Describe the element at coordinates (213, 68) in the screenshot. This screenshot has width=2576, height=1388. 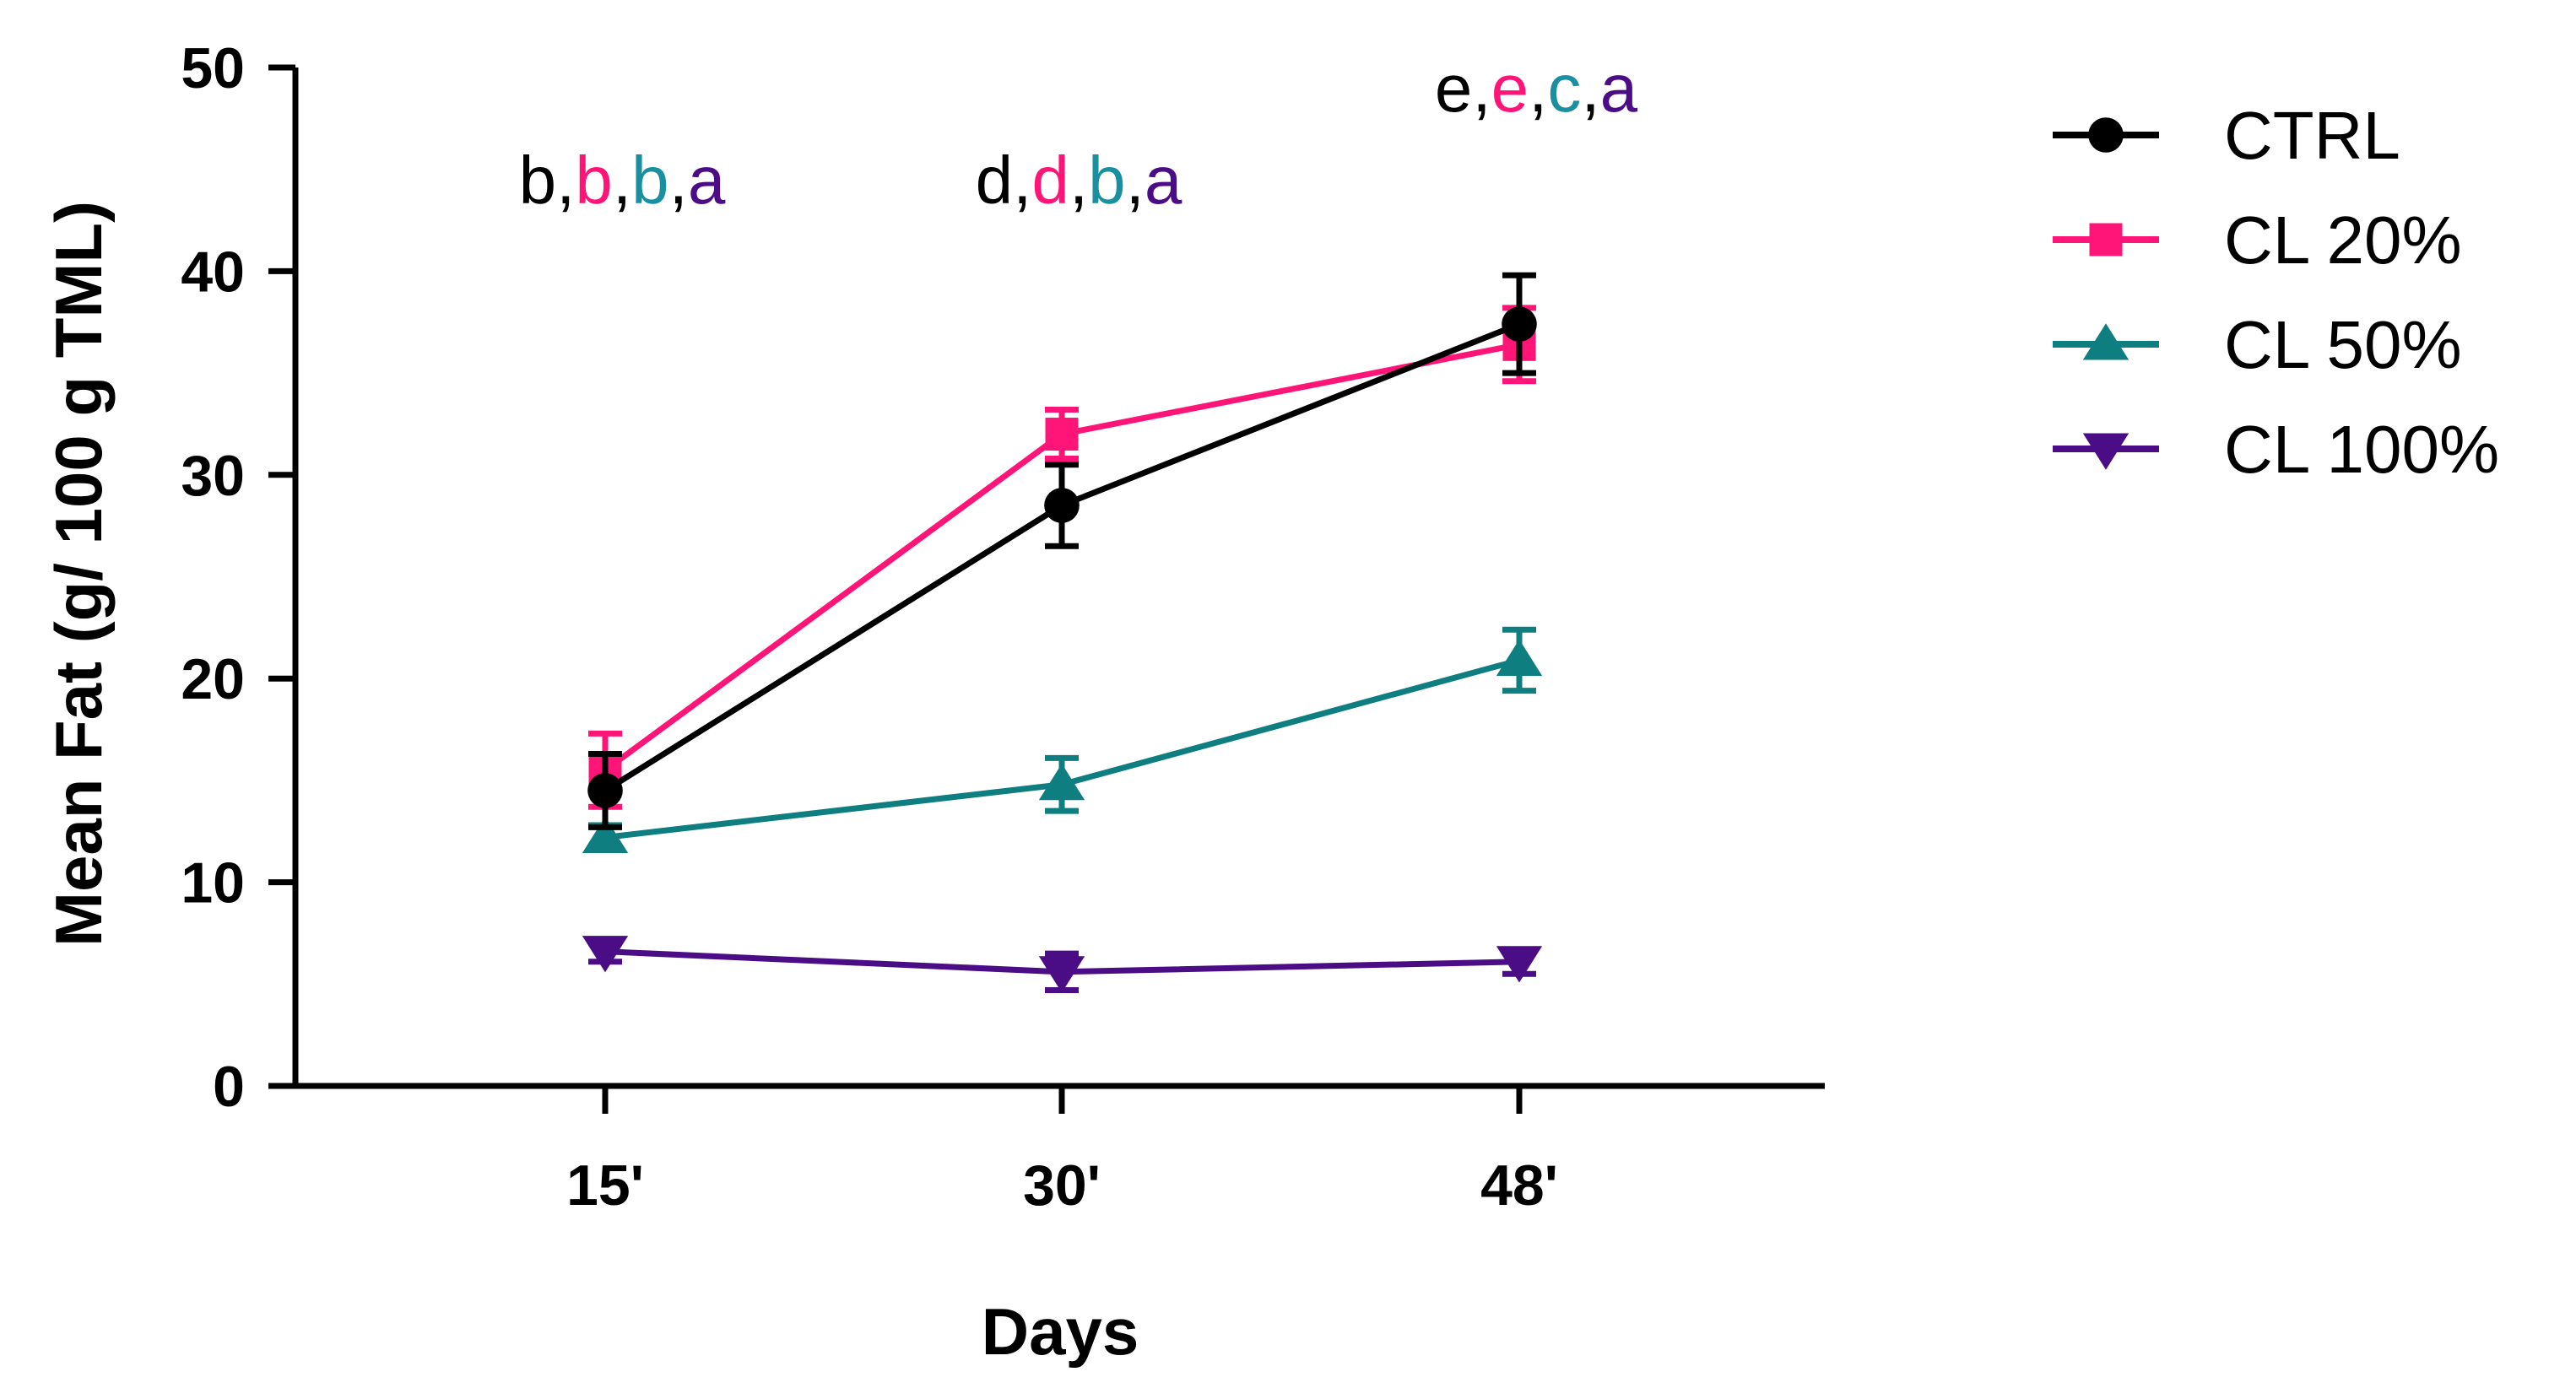
I see `y-tick-label: 50` at that location.